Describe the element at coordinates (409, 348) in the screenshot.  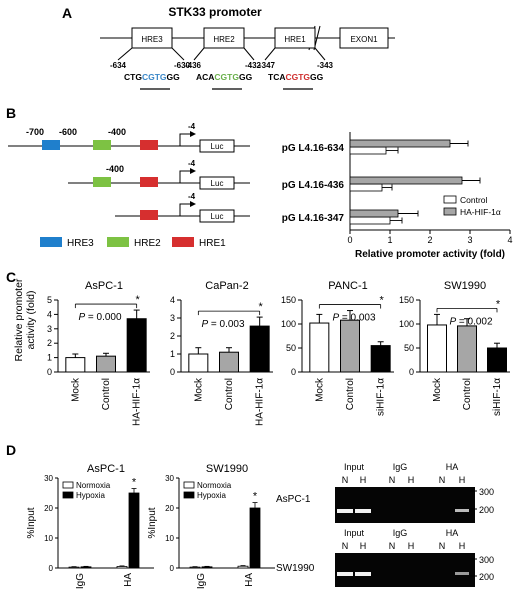
I see `y-tick-label: 50` at that location.